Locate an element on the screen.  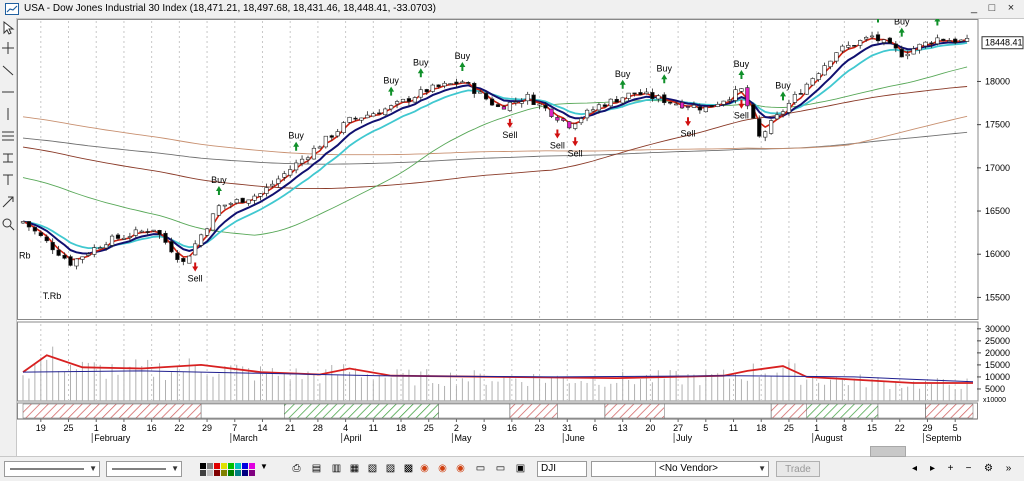
minimize-button: _ is located at coordinates (974, 8).